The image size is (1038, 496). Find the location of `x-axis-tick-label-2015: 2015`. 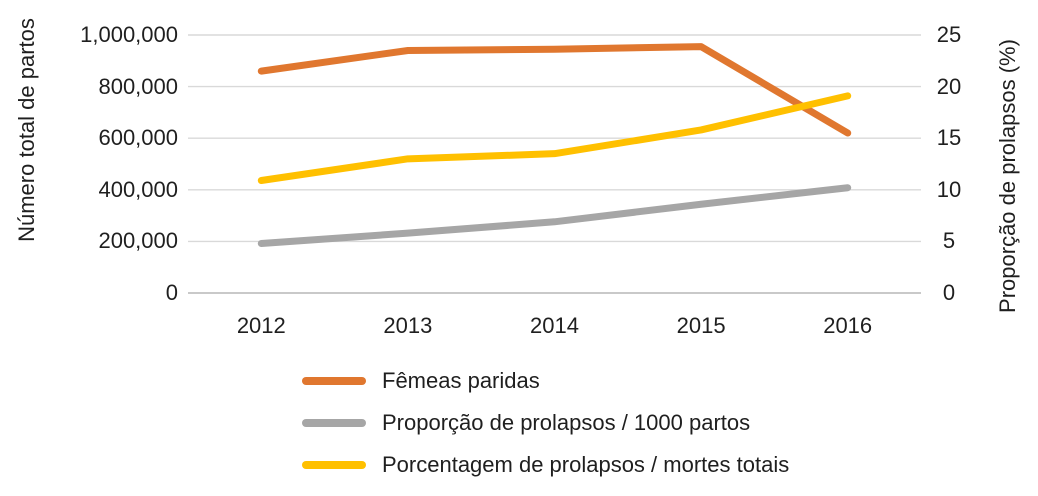

x-axis-tick-label-2015: 2015 is located at coordinates (701, 325).